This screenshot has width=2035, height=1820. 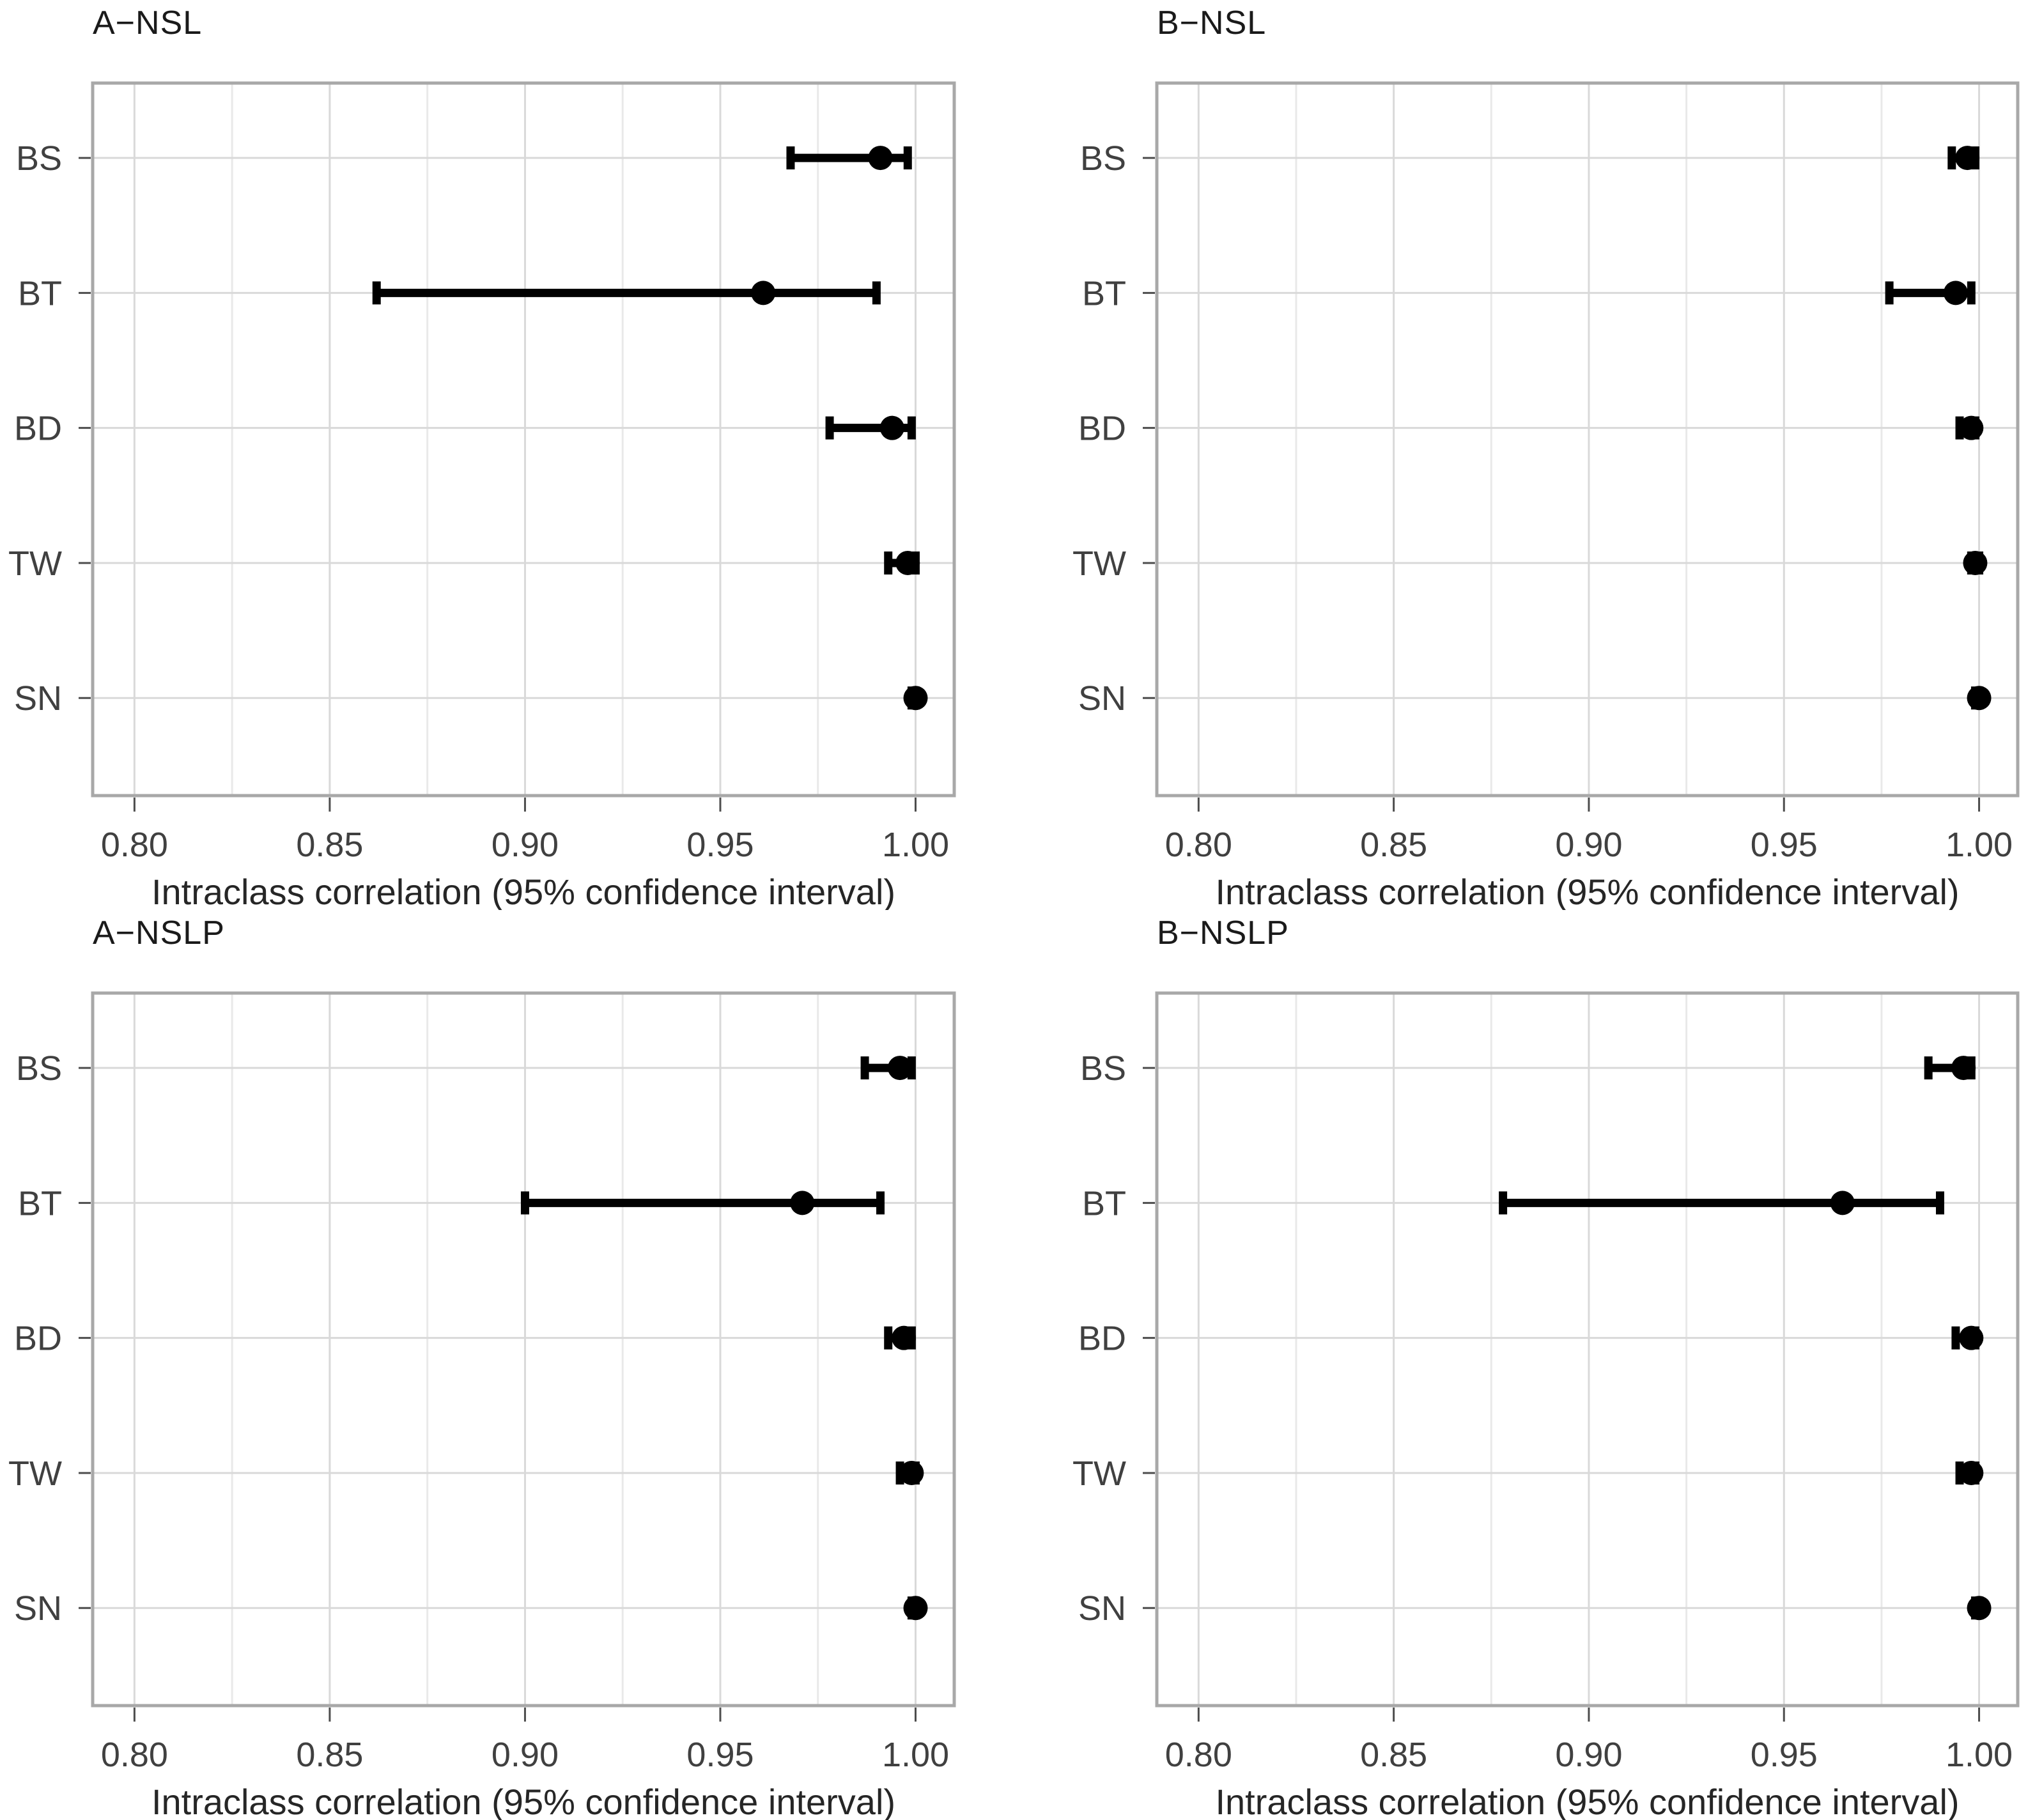 What do you see at coordinates (148, 23) in the screenshot?
I see `panel-title: A−NSL` at bounding box center [148, 23].